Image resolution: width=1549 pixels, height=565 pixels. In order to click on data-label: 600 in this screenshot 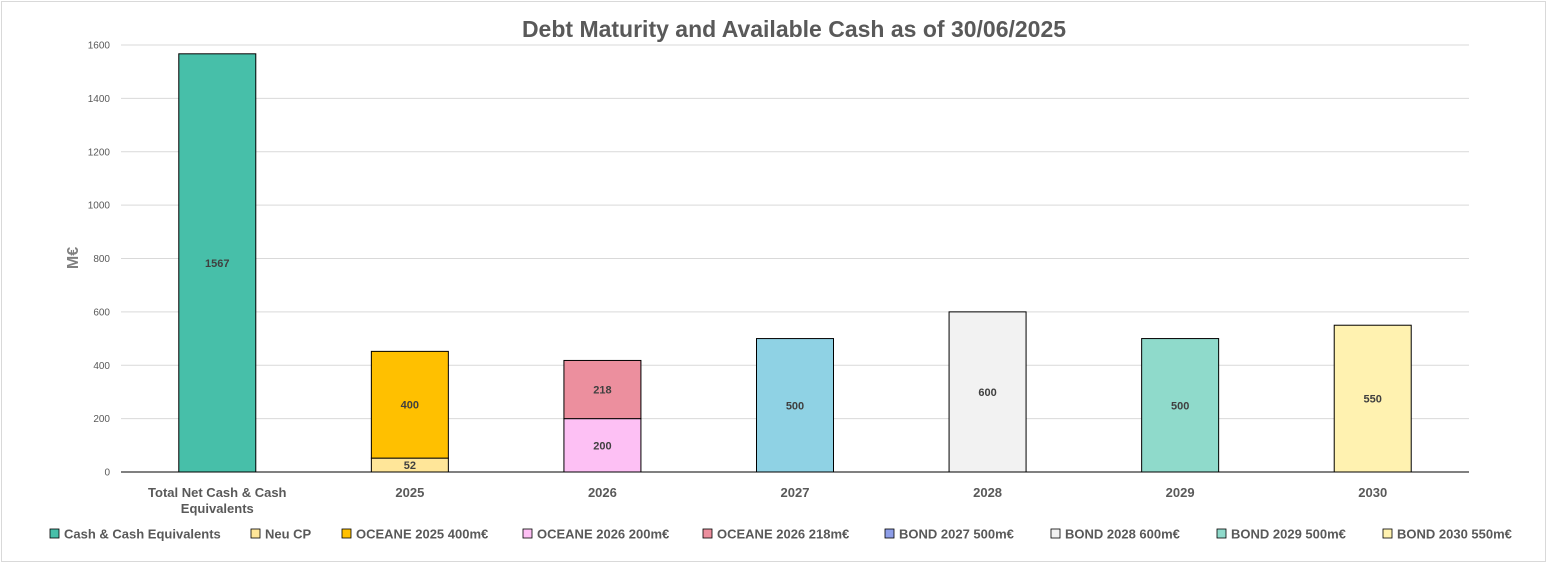, I will do `click(987, 393)`.